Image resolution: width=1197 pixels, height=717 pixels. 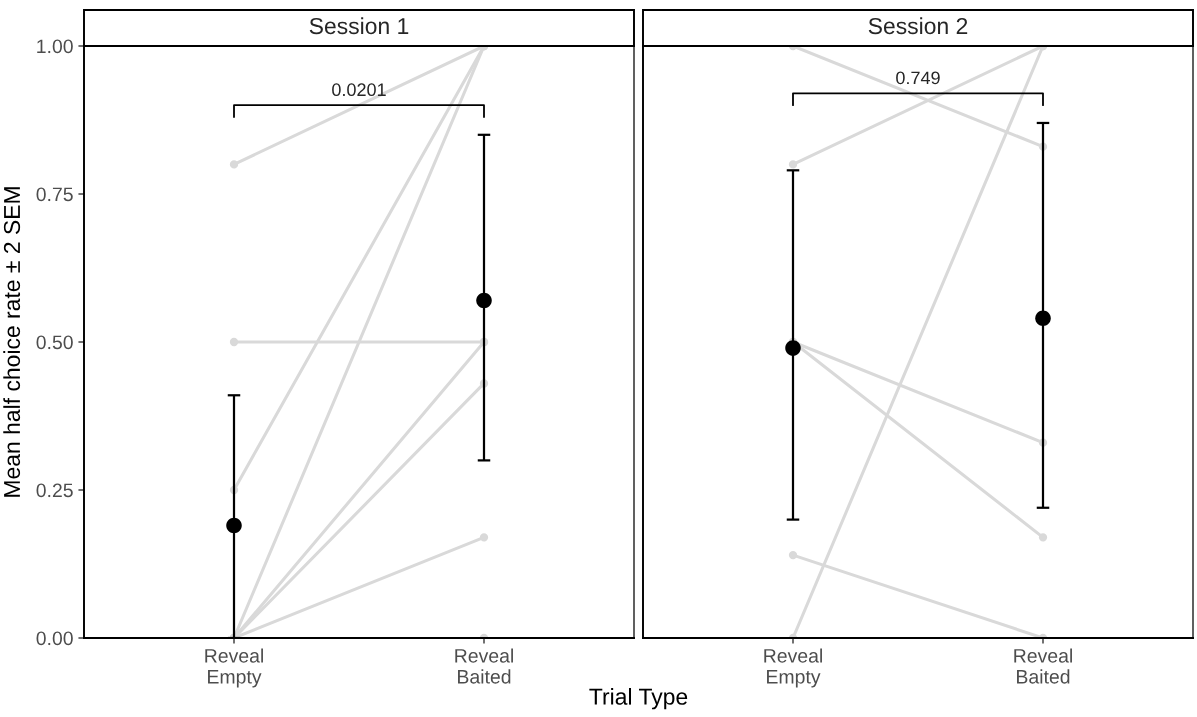 What do you see at coordinates (918, 26) in the screenshot?
I see `chart-title: Session 2` at bounding box center [918, 26].